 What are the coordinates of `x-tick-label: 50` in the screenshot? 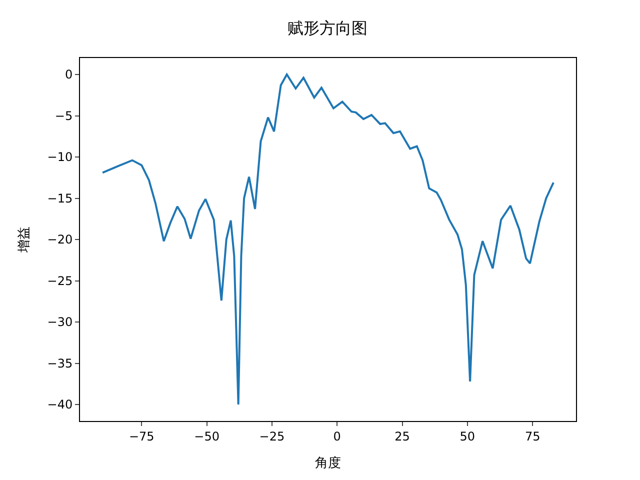 It's located at (468, 436).